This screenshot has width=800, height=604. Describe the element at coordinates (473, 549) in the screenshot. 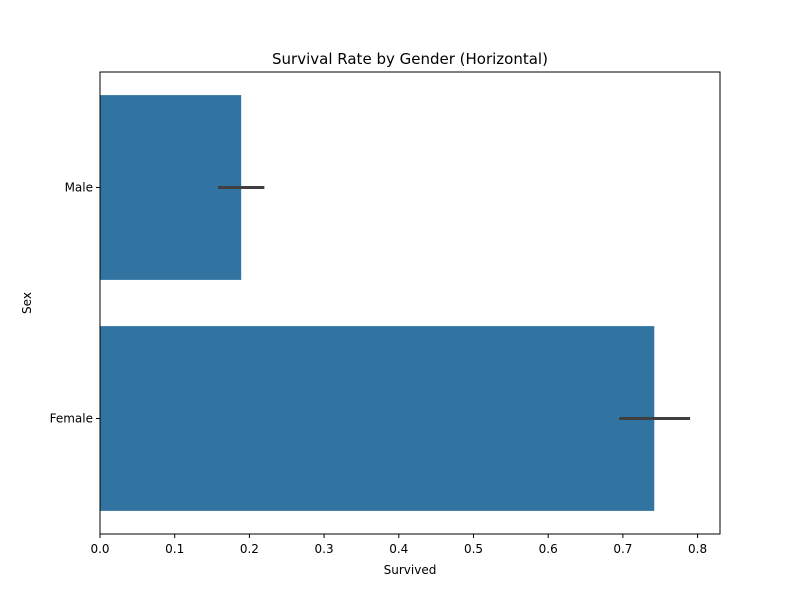

I see `x-tick-label-5: 0.5` at that location.